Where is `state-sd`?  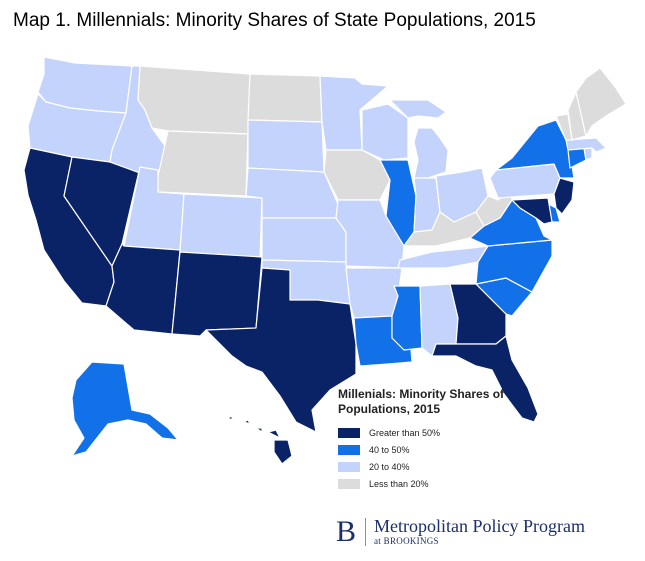 state-sd is located at coordinates (286, 146).